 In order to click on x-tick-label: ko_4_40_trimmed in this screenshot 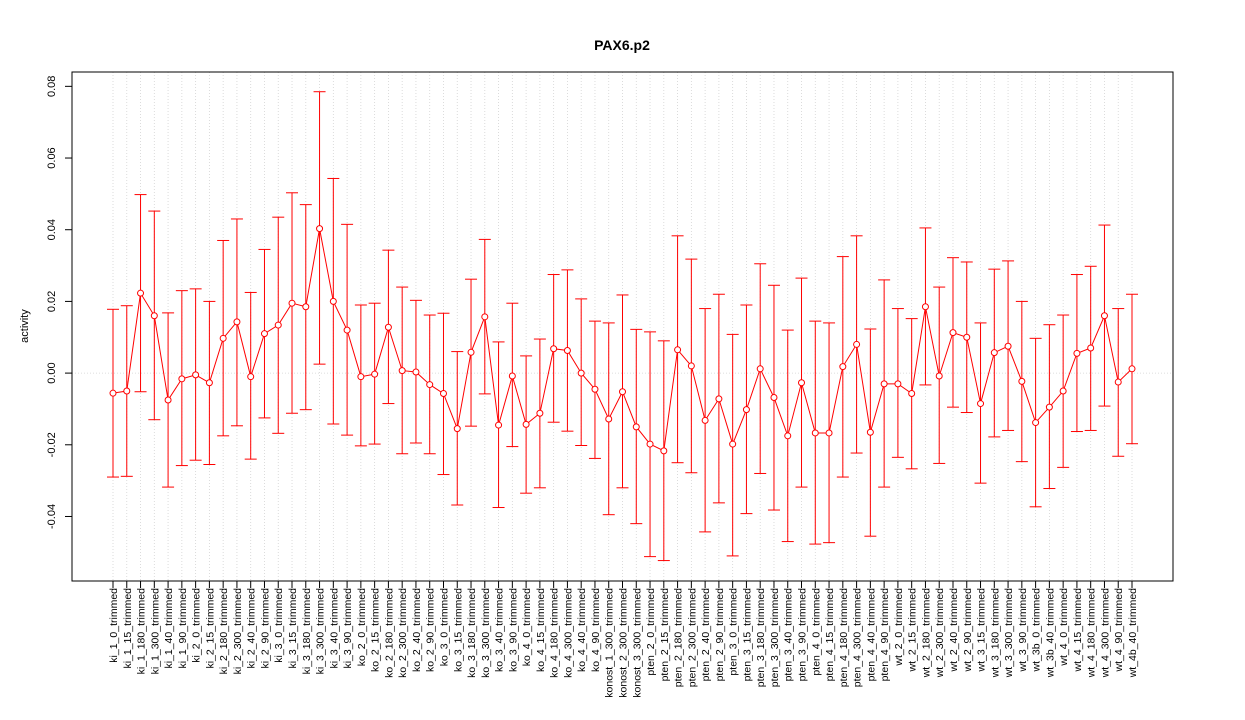, I will do `click(582, 630)`.